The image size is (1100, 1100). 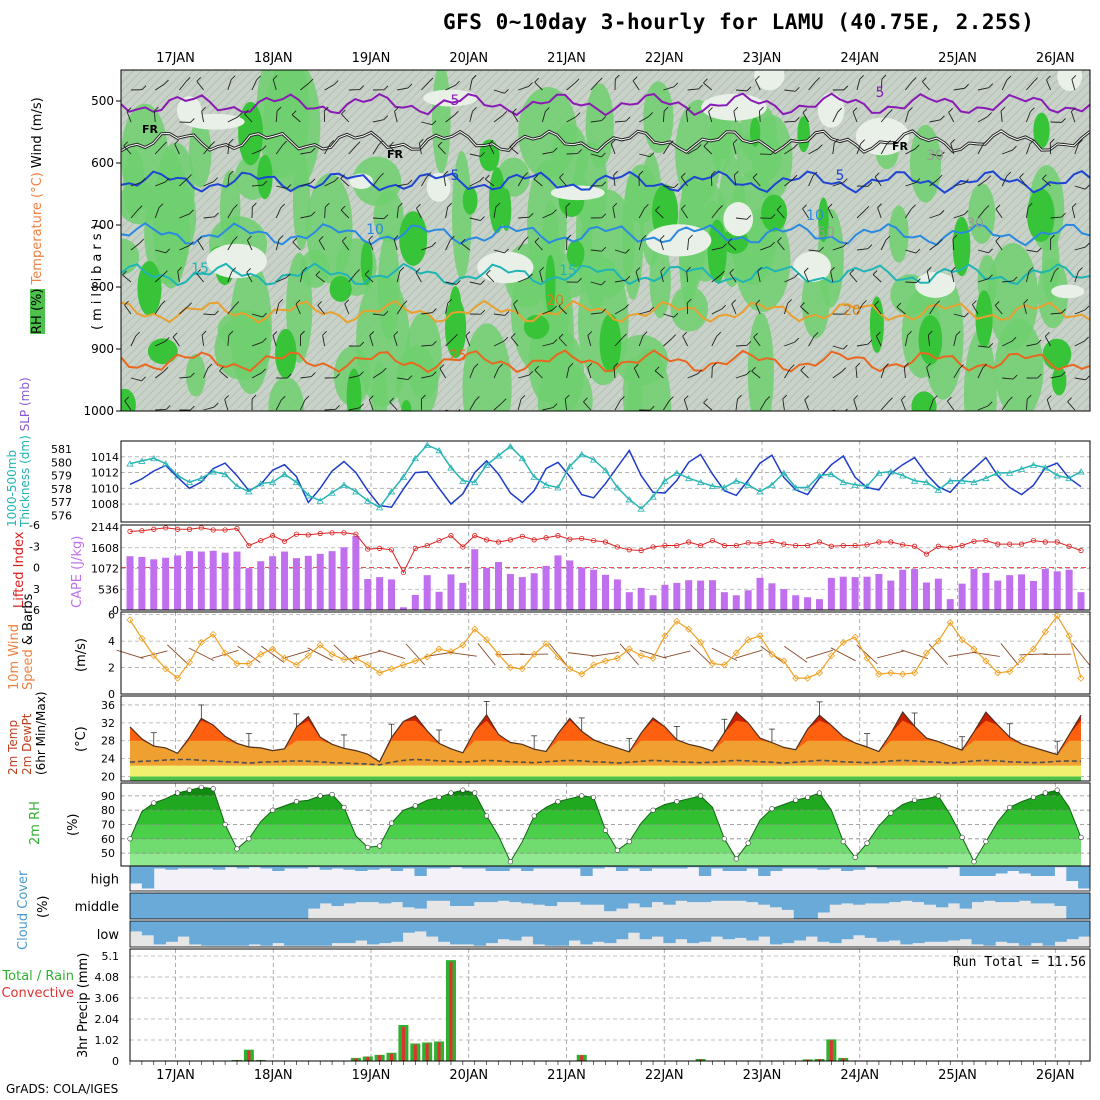 What do you see at coordinates (273, 58) in the screenshot?
I see `top-date-label: 18JAN` at bounding box center [273, 58].